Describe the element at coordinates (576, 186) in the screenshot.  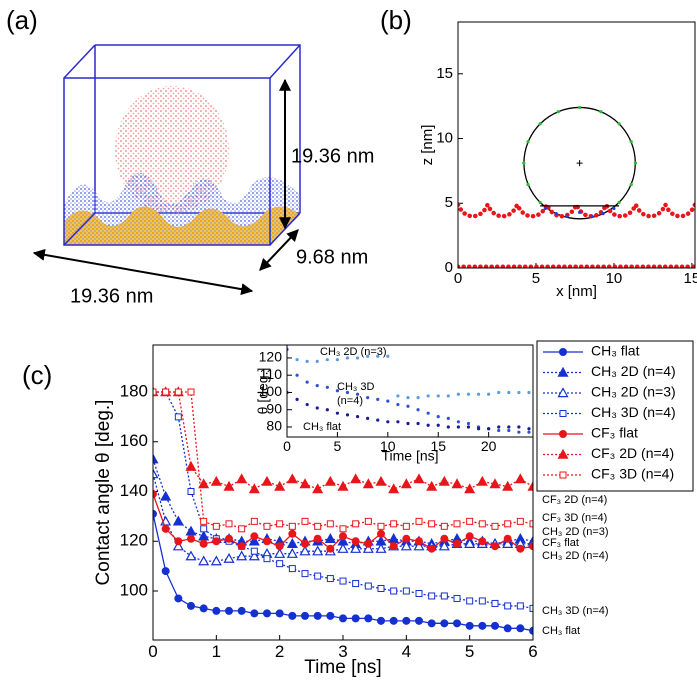
I see `data-area` at that location.